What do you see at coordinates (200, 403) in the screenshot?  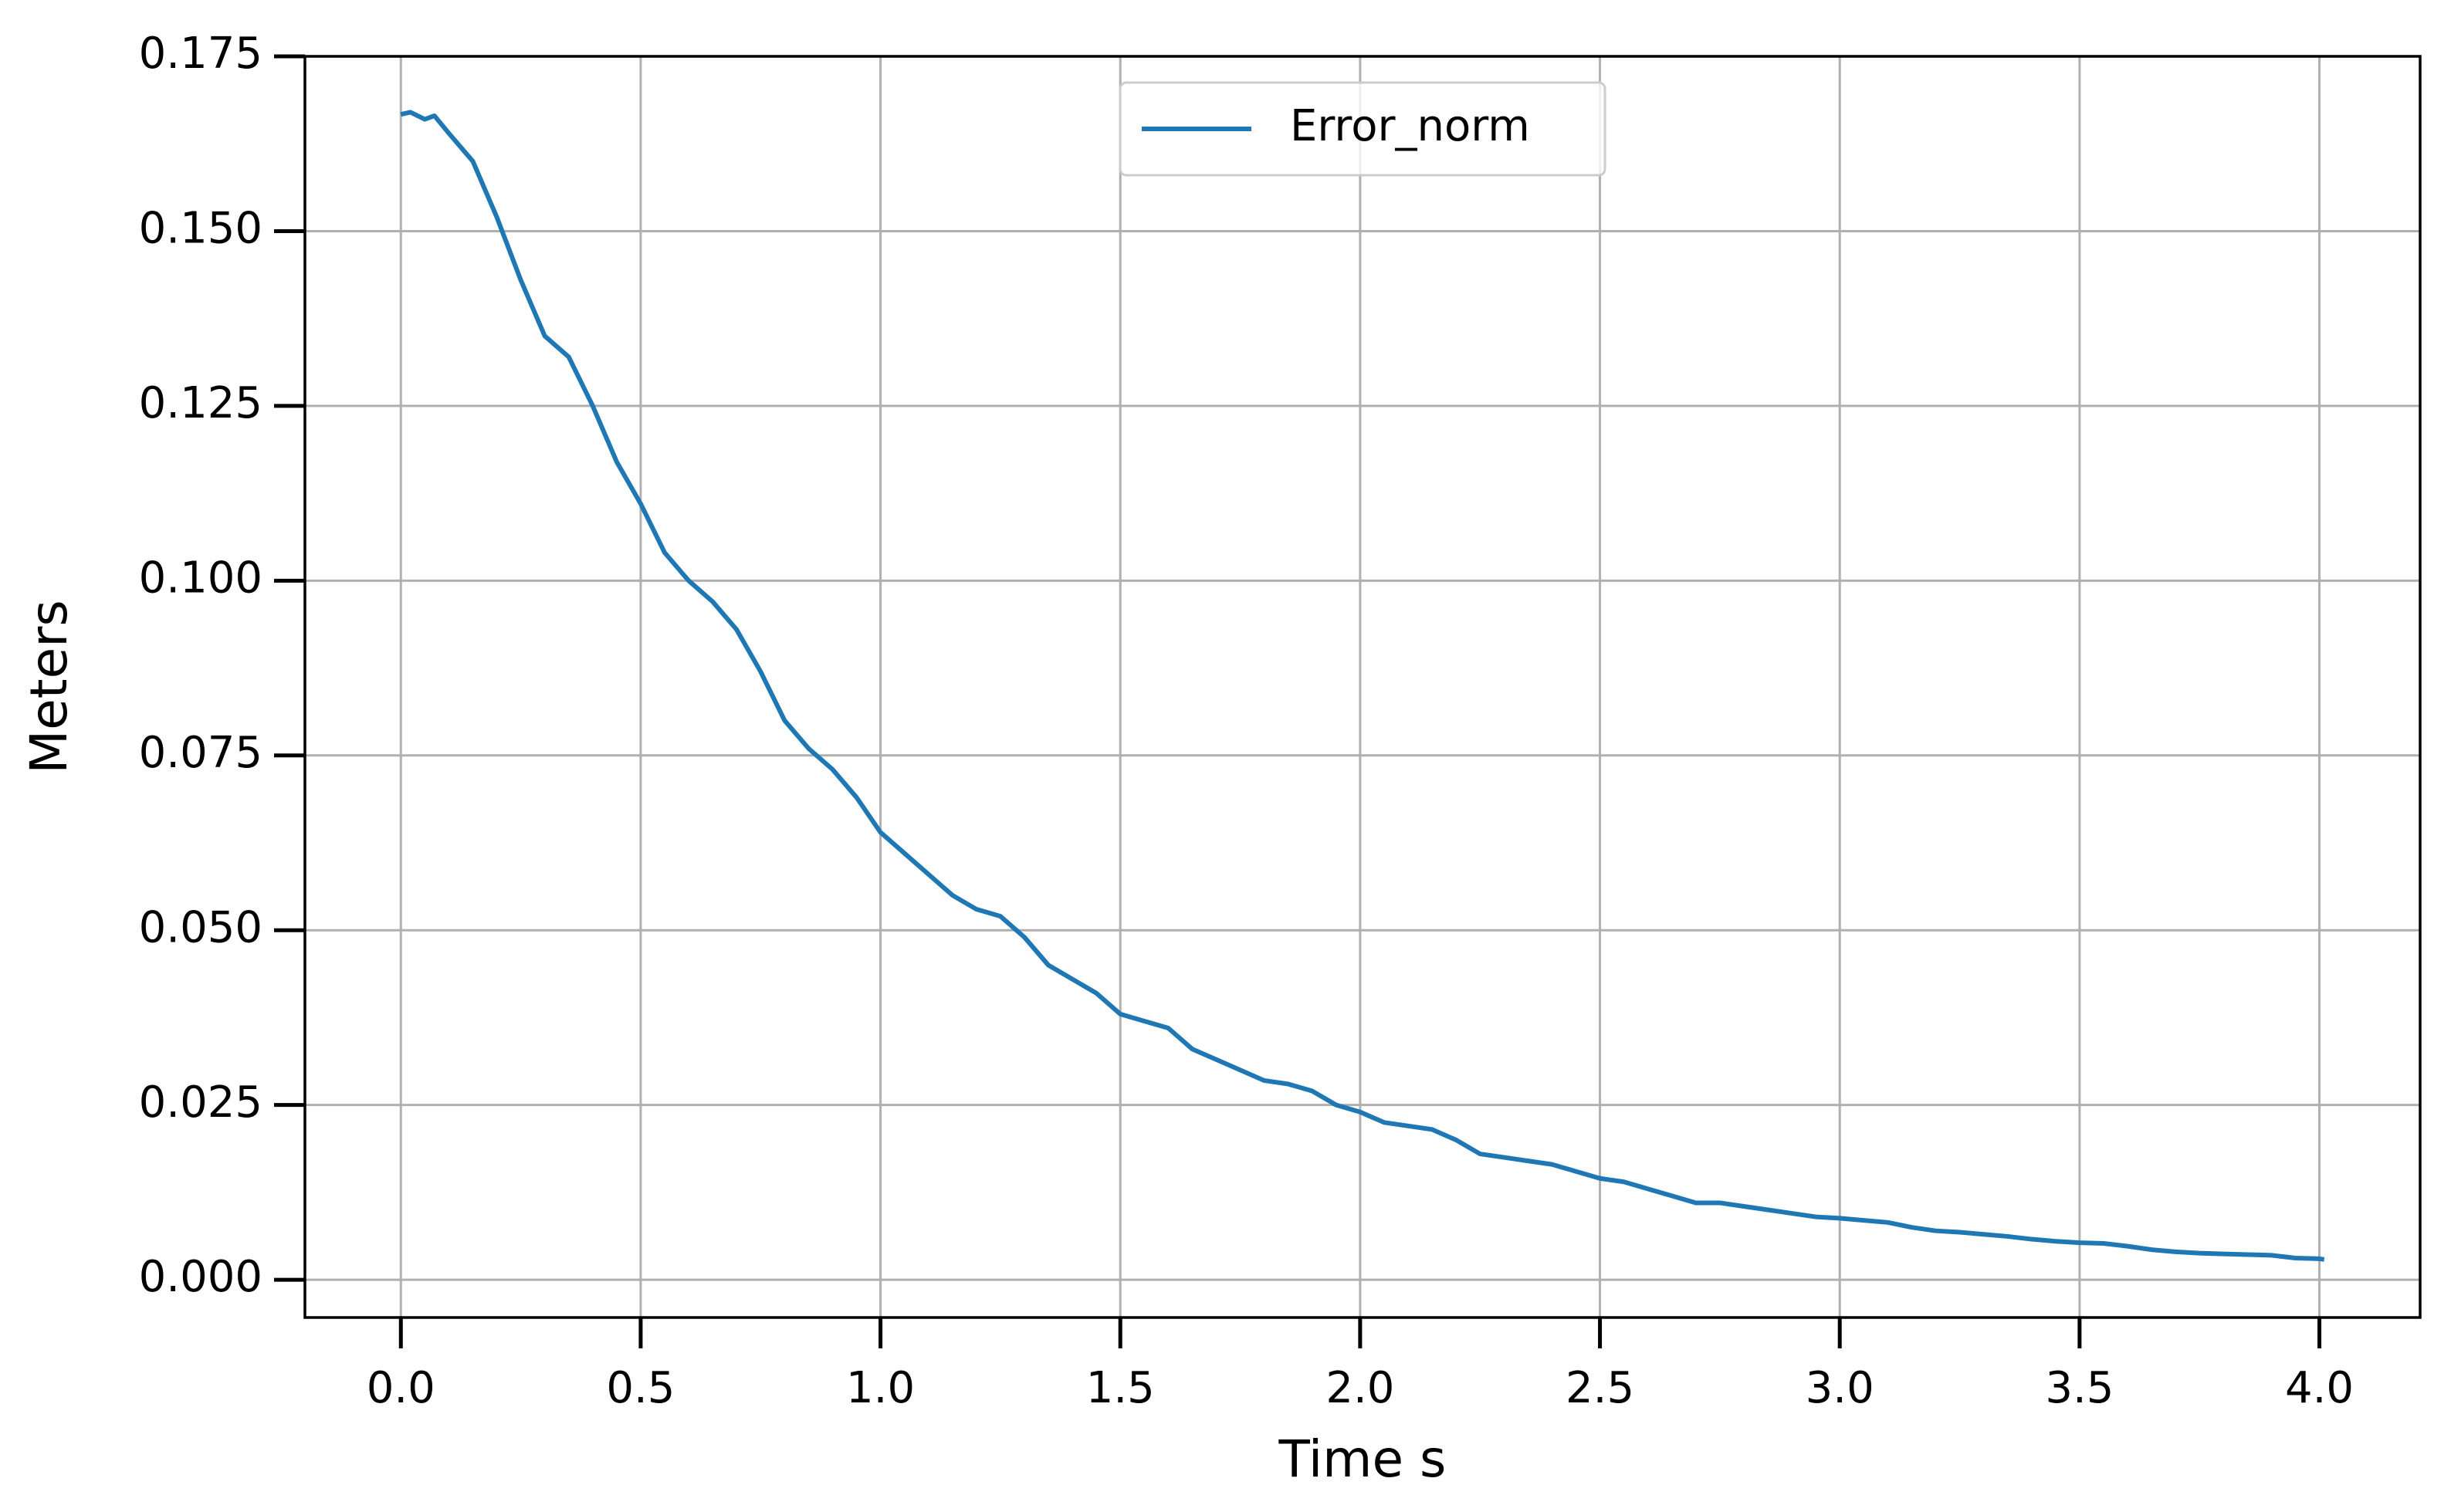 I see `y-tick-label: 0.125` at bounding box center [200, 403].